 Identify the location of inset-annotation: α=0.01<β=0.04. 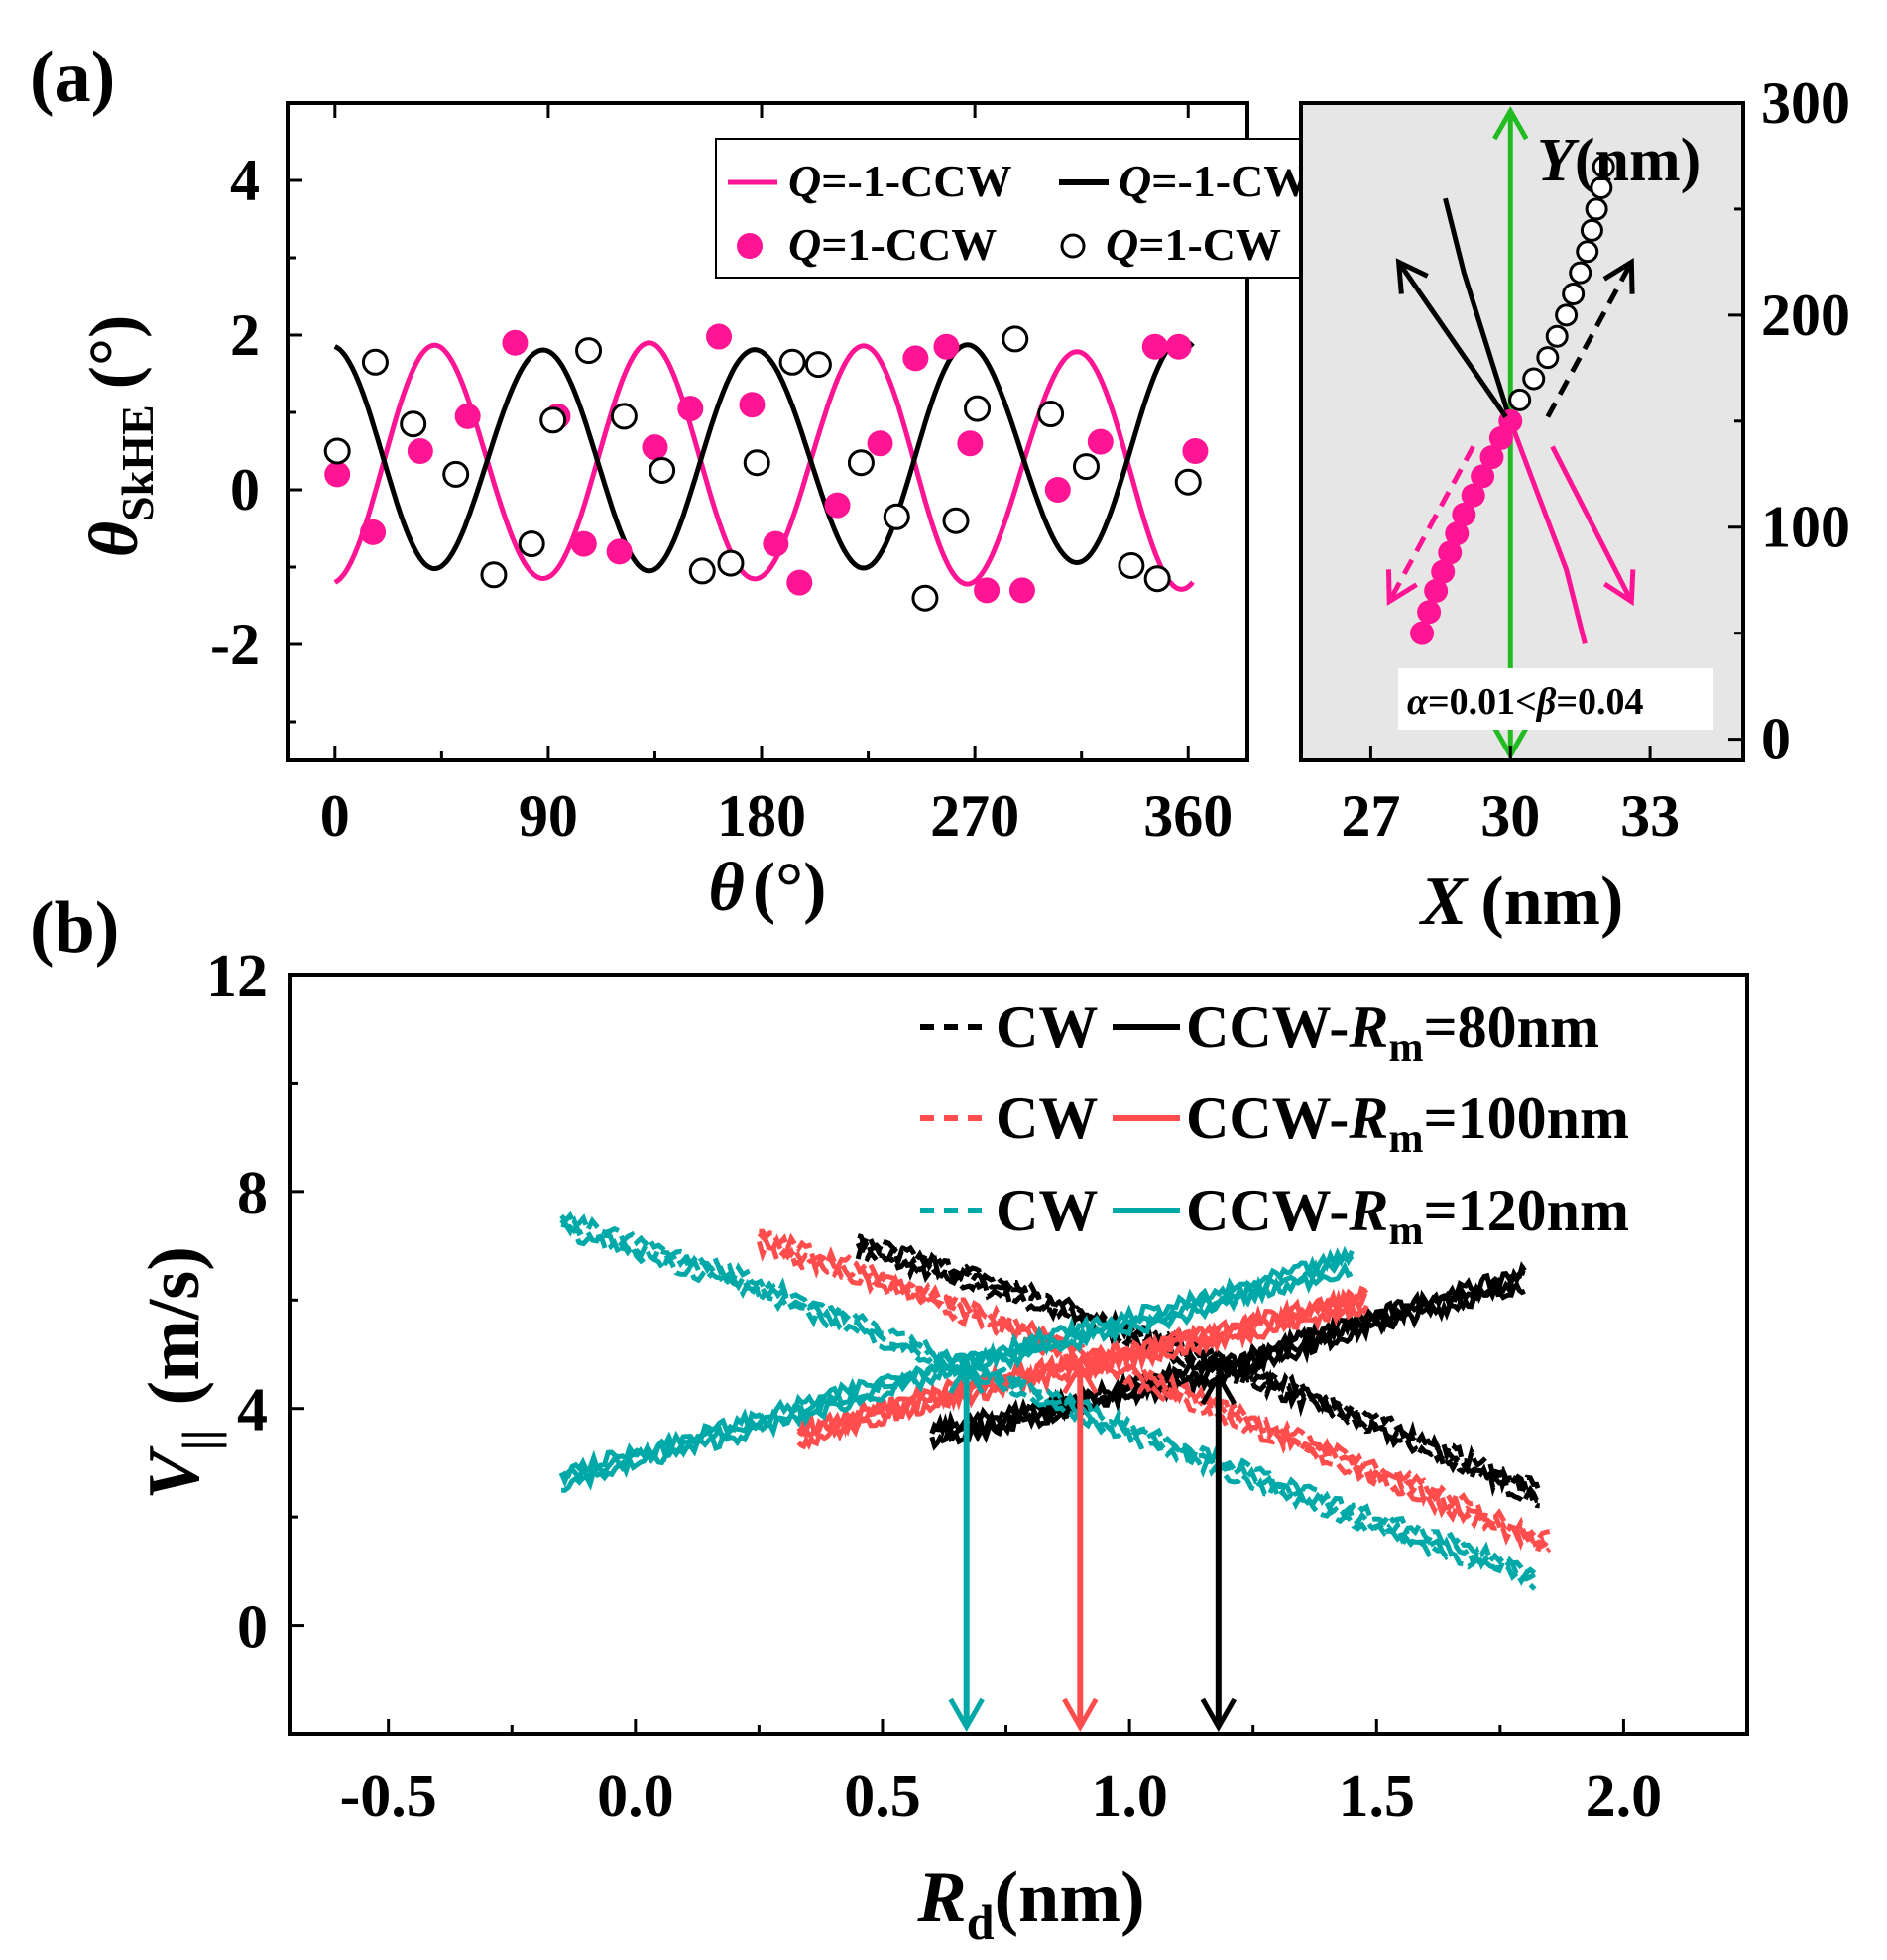
(1555, 699).